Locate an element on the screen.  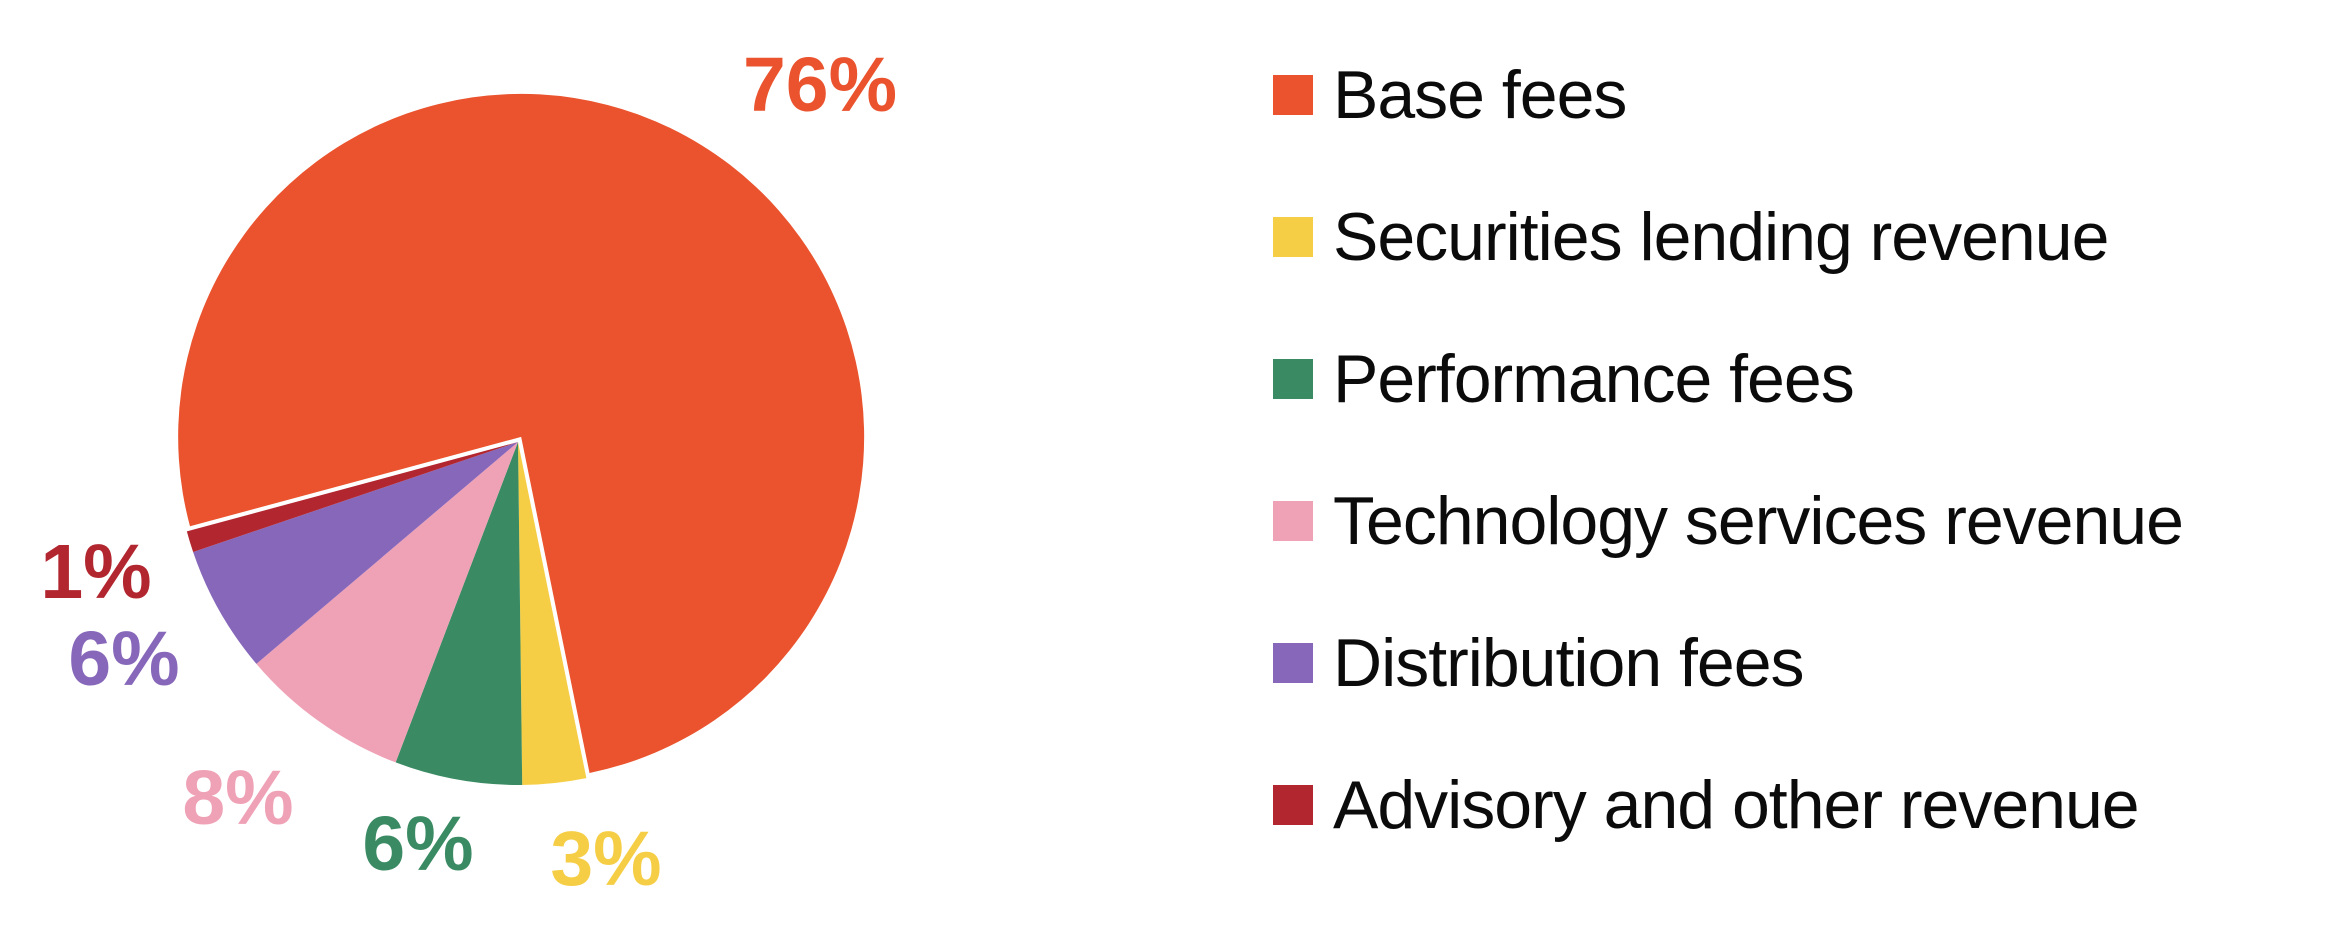
legend-item-technology-services-revenue: Technology services revenue is located at coordinates (1728, 521).